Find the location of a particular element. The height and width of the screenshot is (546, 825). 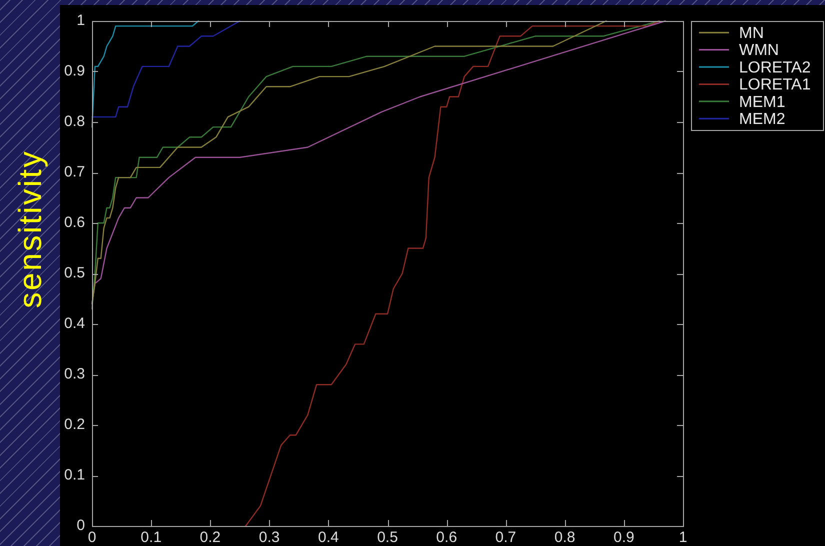

y-tick-label: 0.4 is located at coordinates (74, 323).